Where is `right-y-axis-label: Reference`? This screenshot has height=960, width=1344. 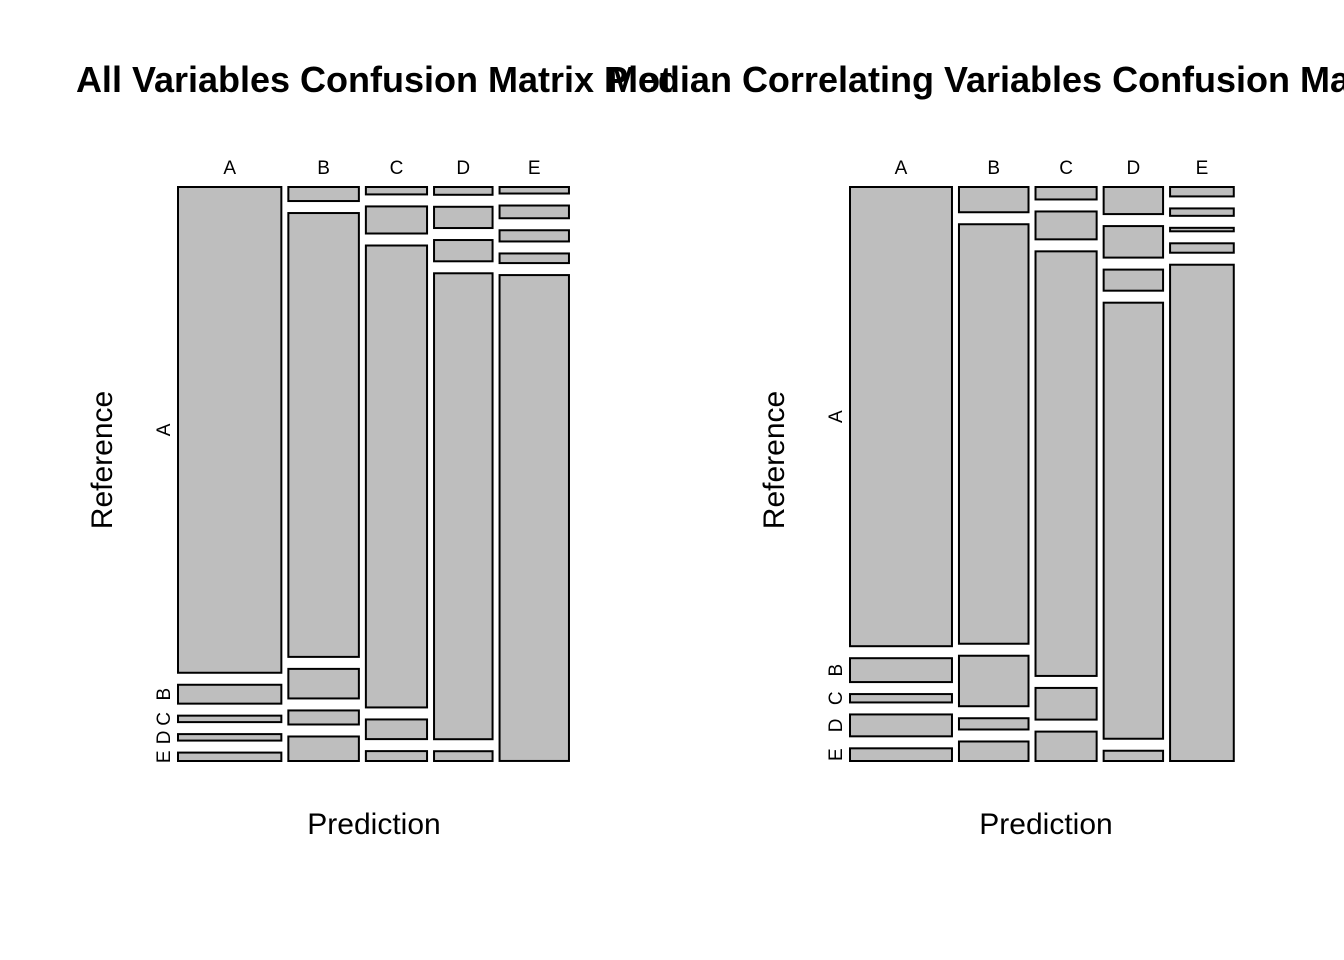 right-y-axis-label: Reference is located at coordinates (774, 460).